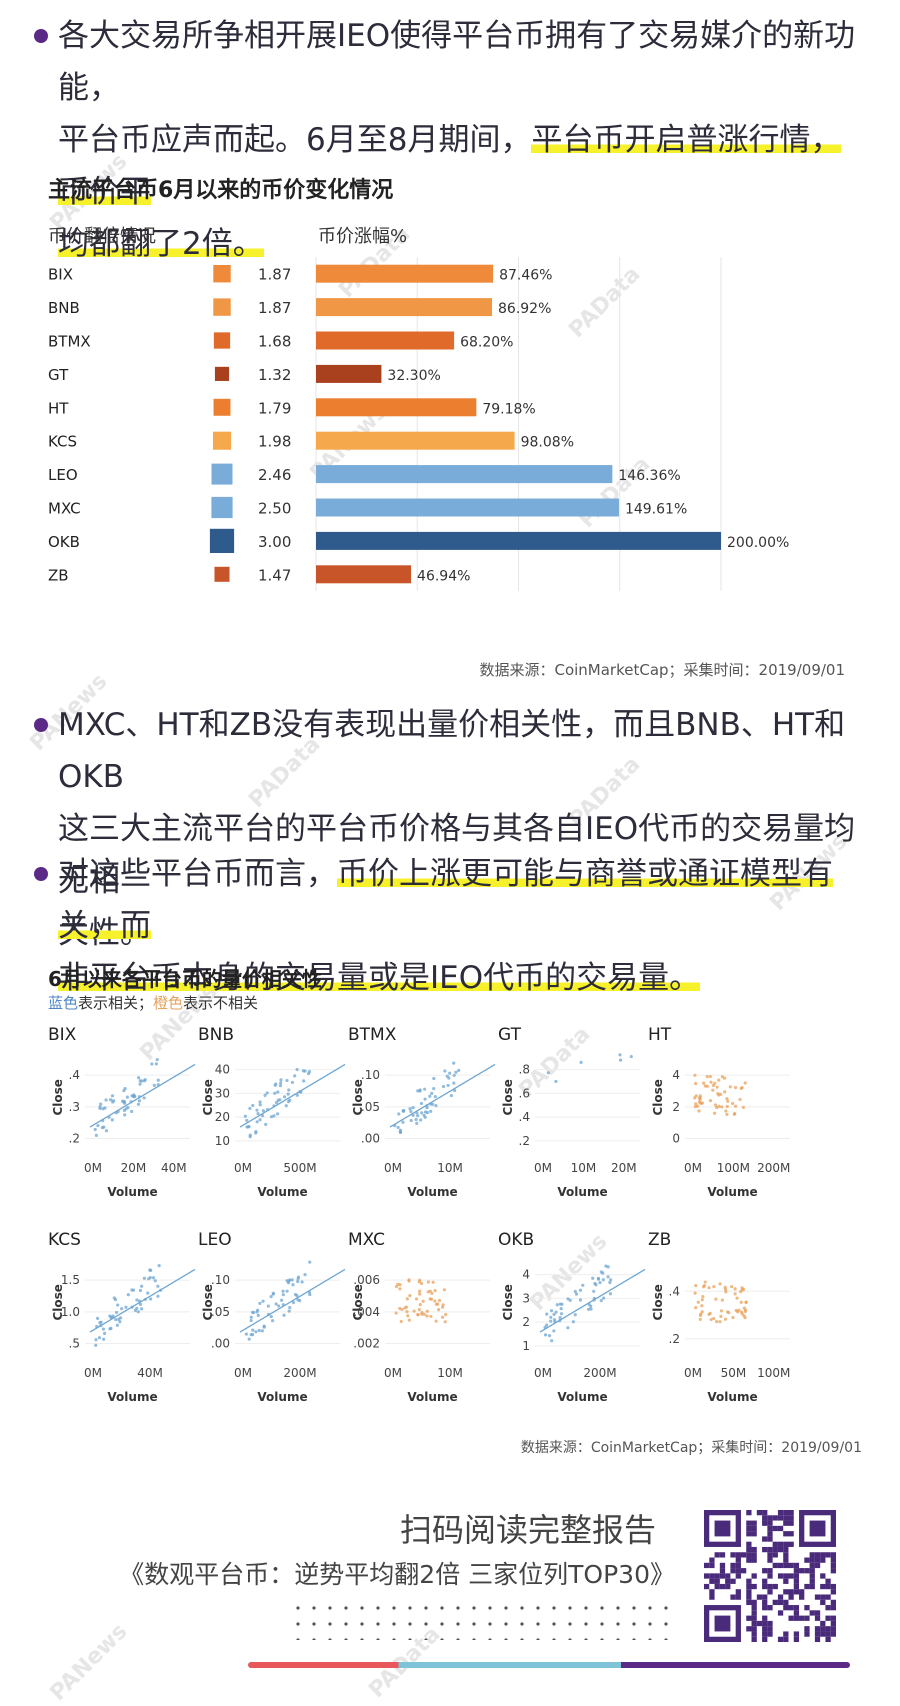 This screenshot has height=1706, width=900. What do you see at coordinates (63, 475) in the screenshot?
I see `category-label: LEO` at bounding box center [63, 475].